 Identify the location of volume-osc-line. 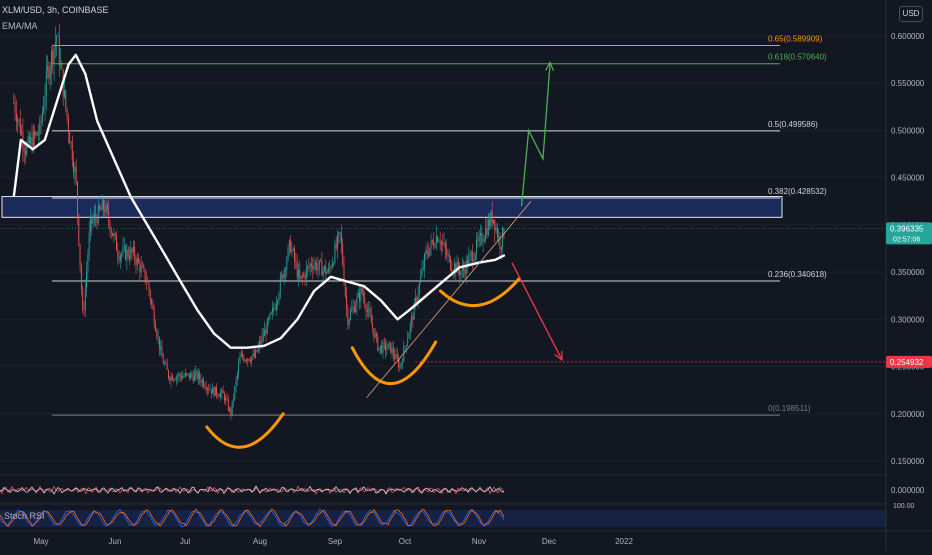
(252, 490).